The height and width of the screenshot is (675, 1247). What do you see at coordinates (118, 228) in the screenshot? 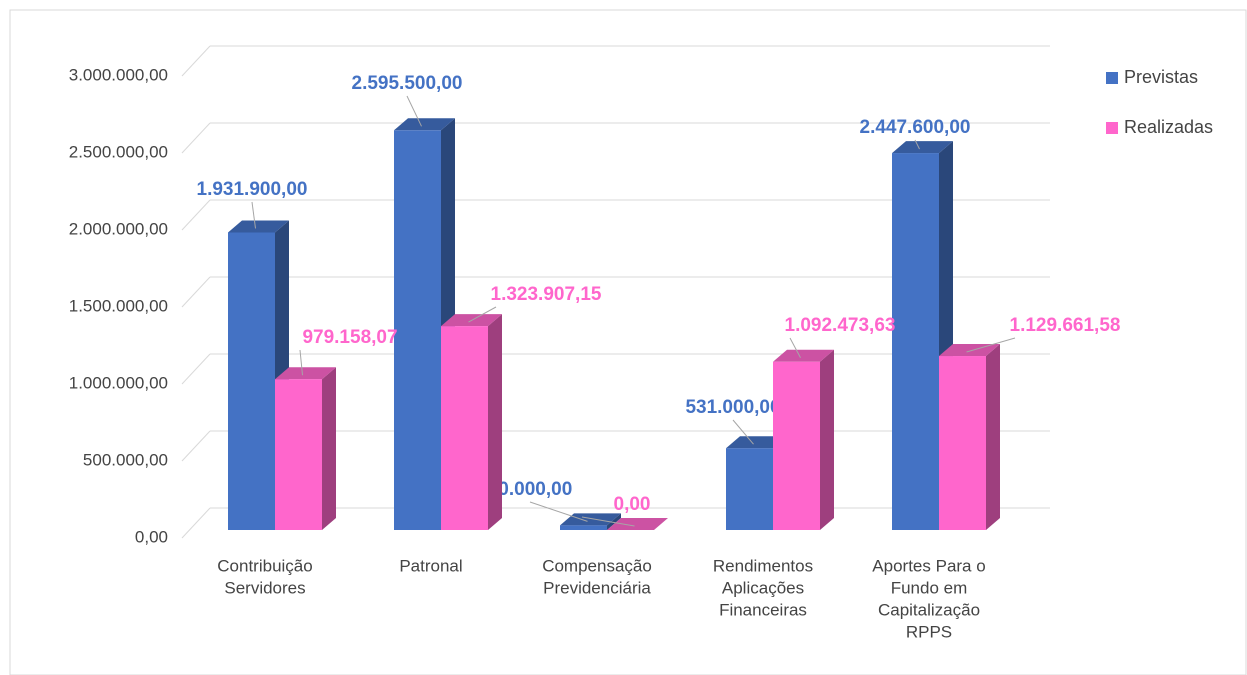
I see `y-tick-label: 2.000.000,00` at bounding box center [118, 228].